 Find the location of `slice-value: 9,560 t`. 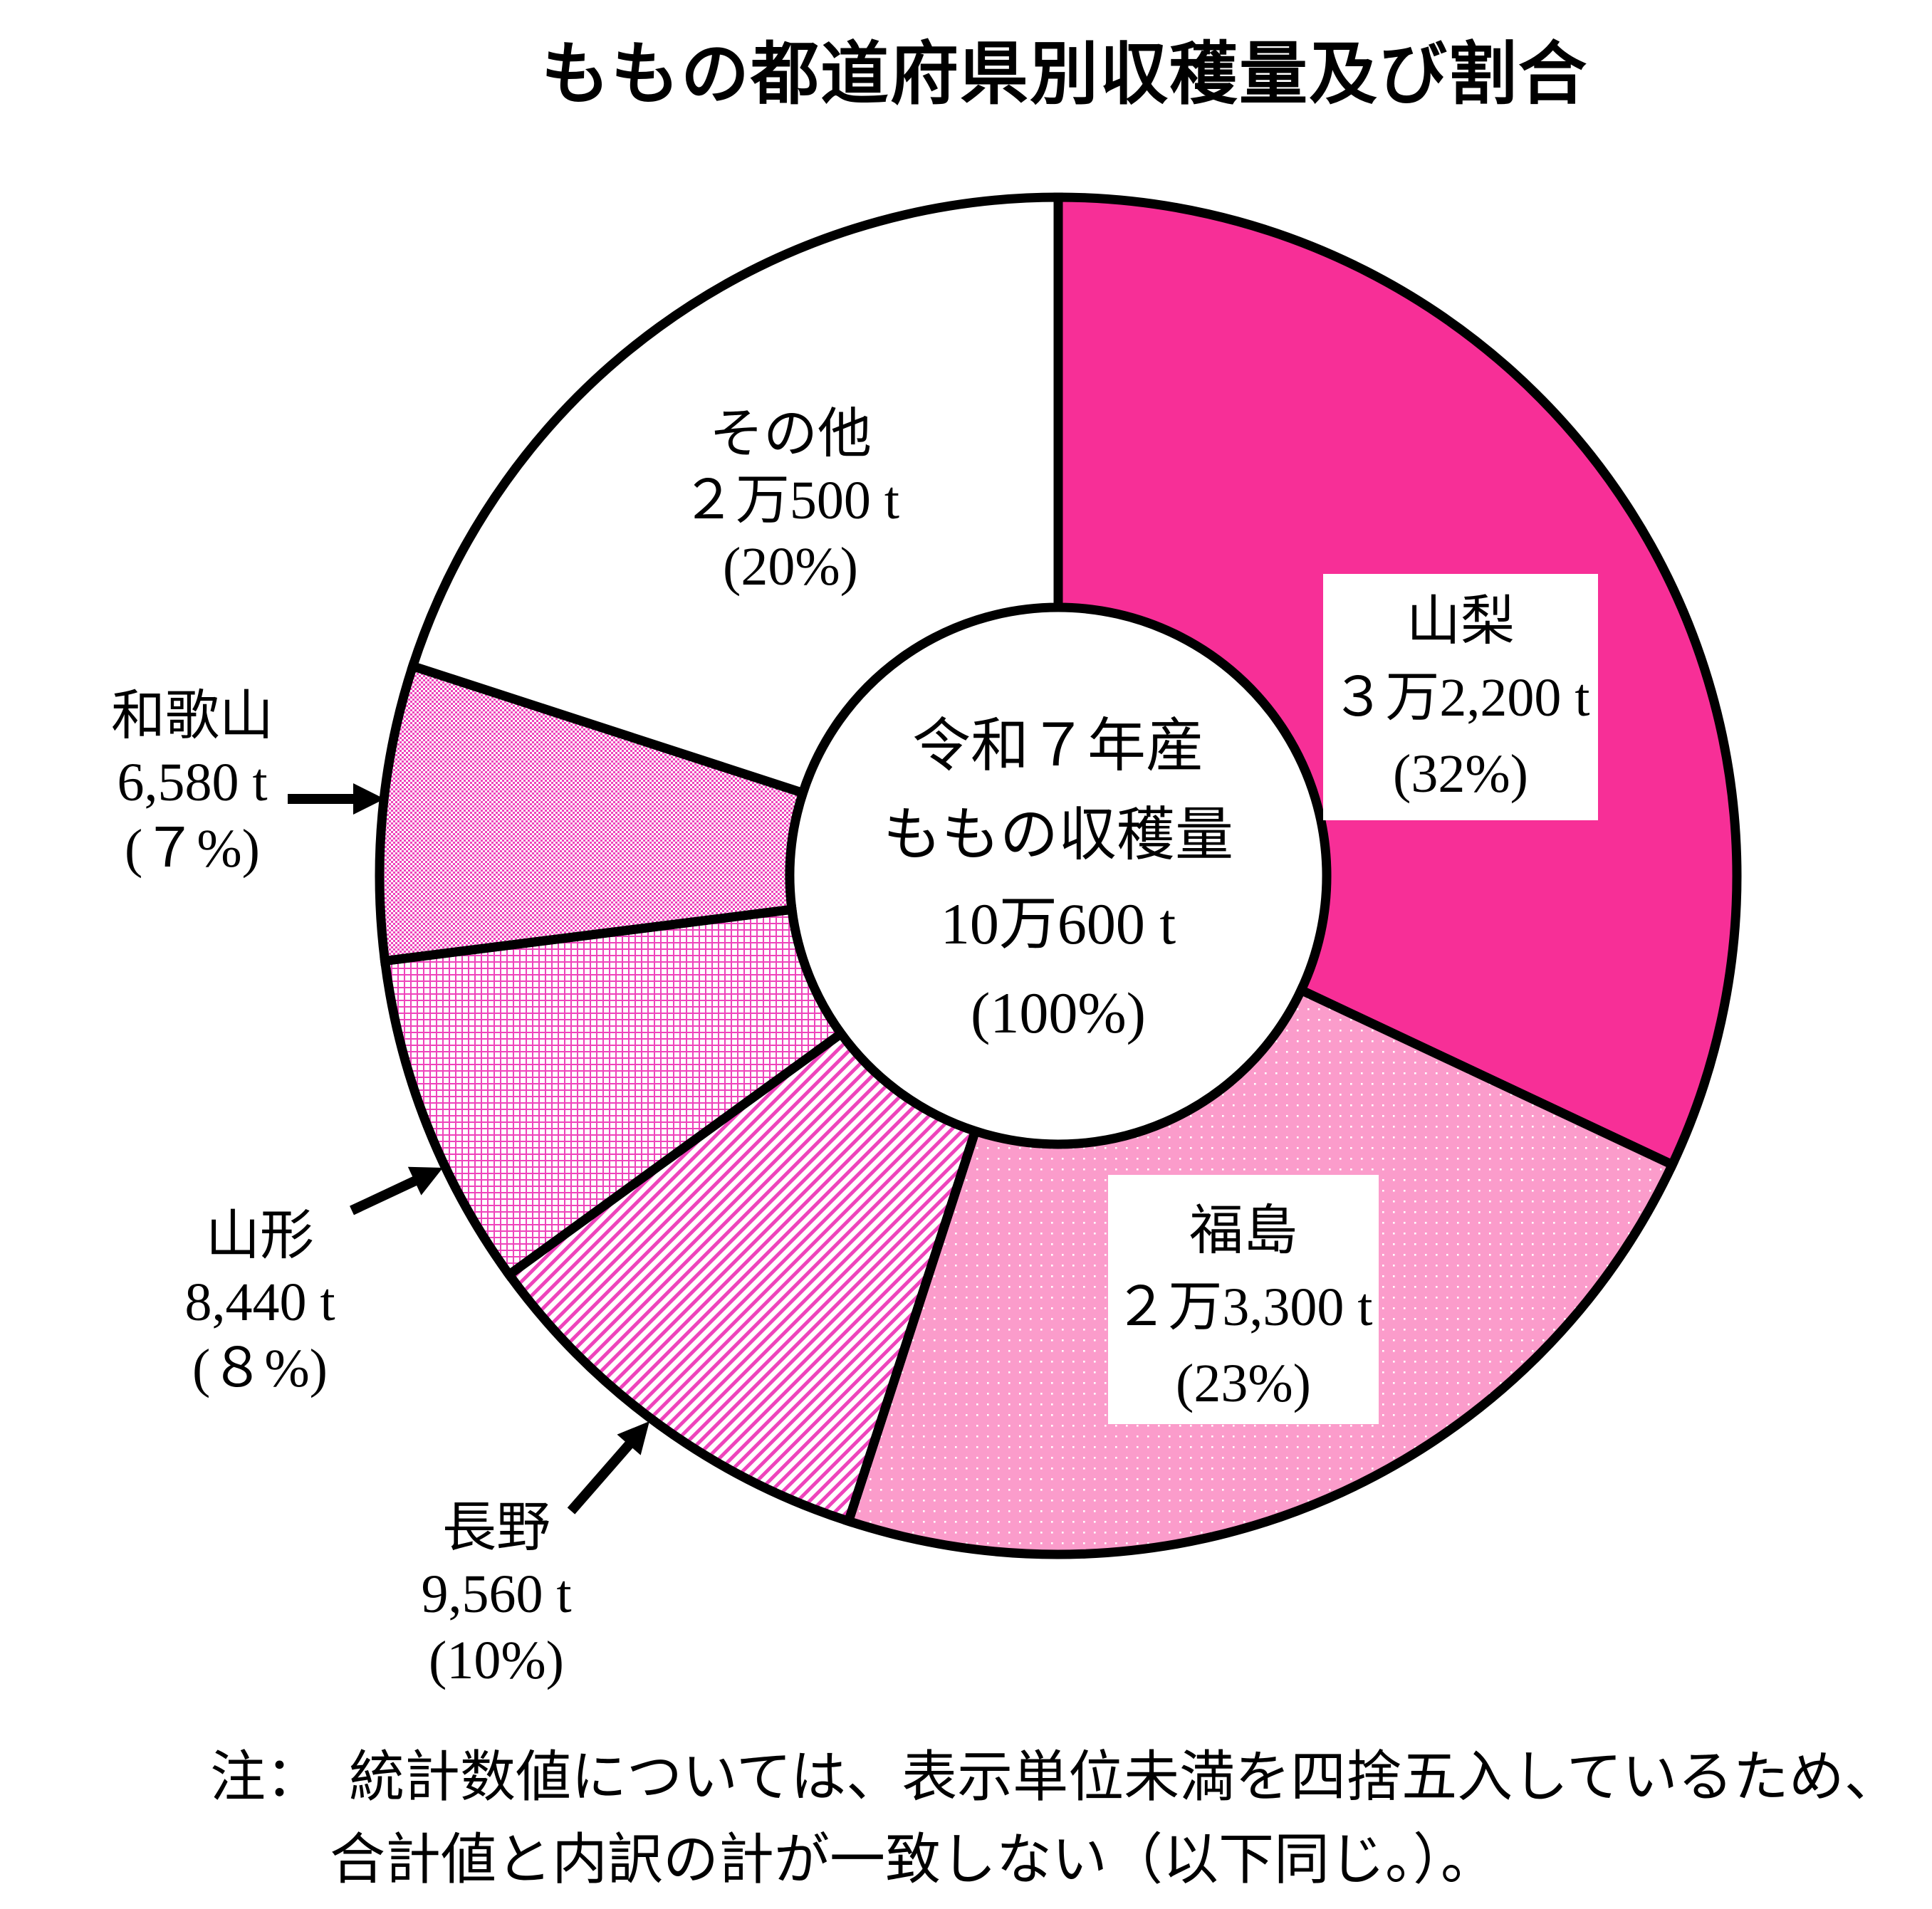

slice-value: 9,560 t is located at coordinates (496, 1594).